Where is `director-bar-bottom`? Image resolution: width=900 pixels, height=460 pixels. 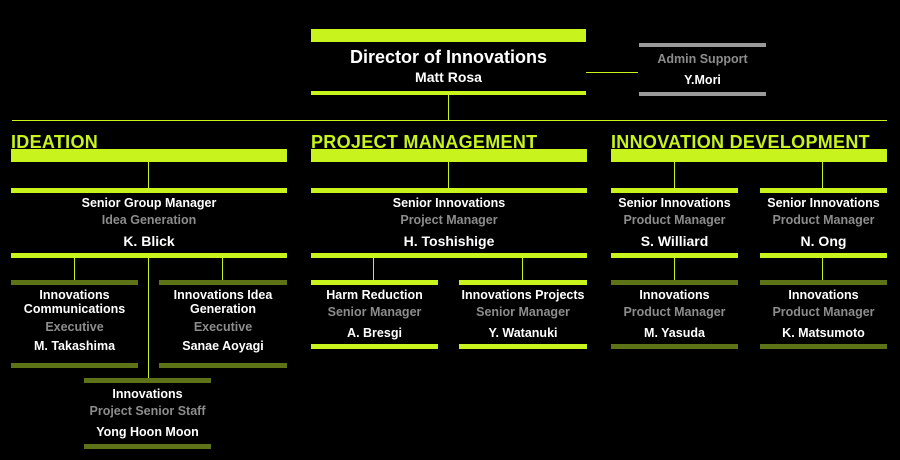
director-bar-bottom is located at coordinates (448, 93).